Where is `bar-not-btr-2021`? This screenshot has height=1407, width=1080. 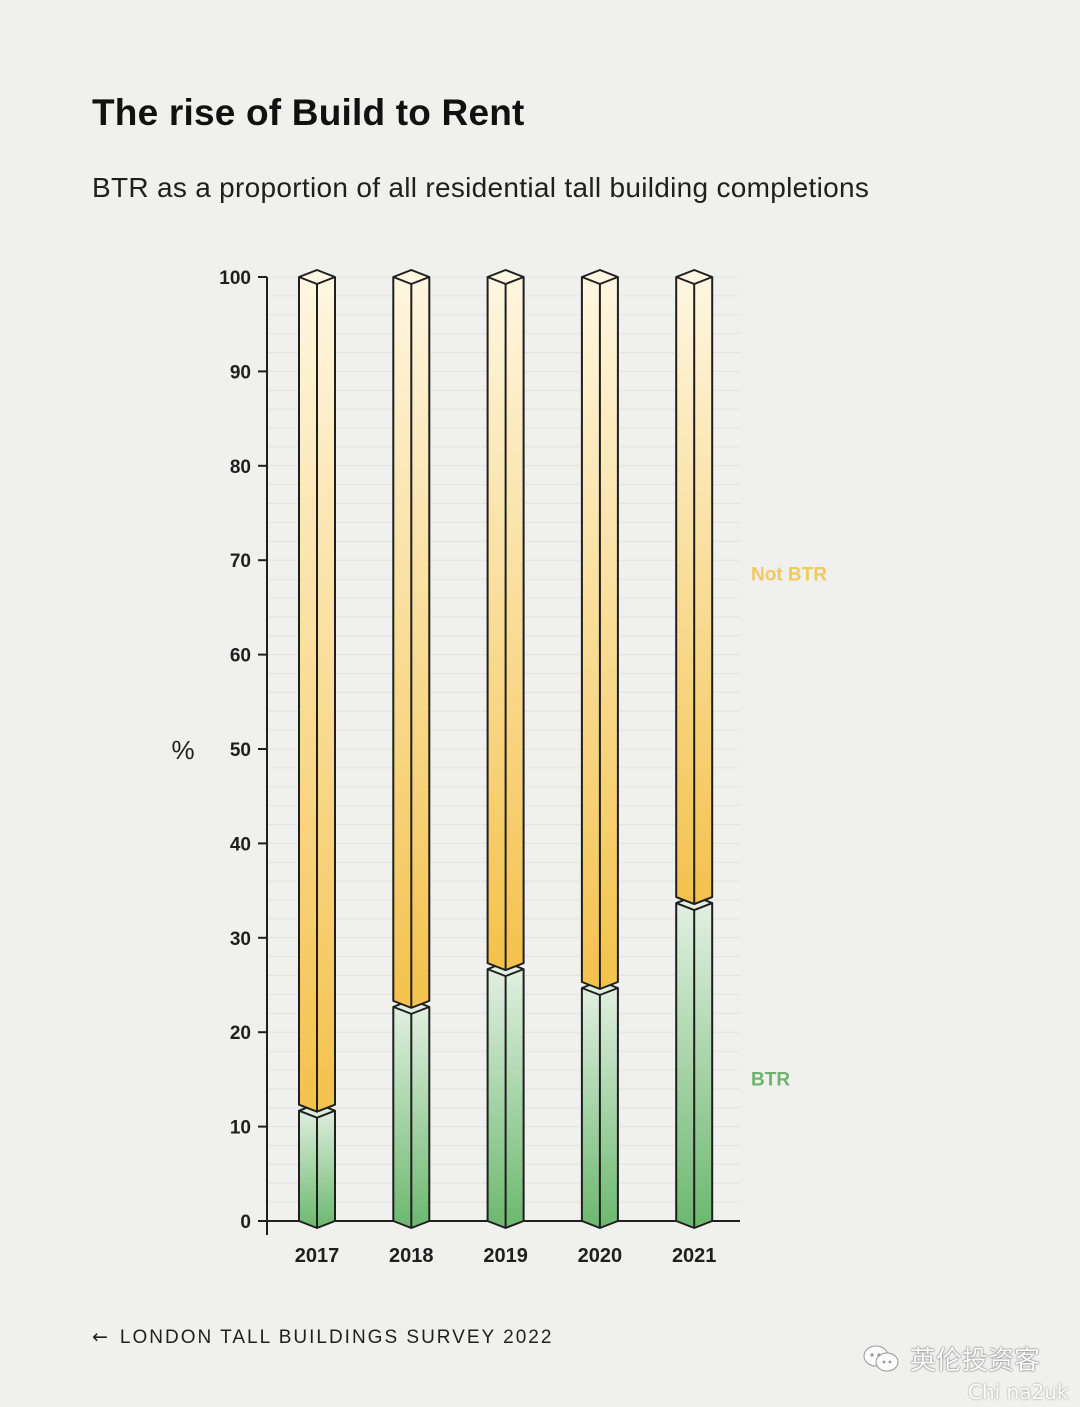 bar-not-btr-2021 is located at coordinates (694, 587).